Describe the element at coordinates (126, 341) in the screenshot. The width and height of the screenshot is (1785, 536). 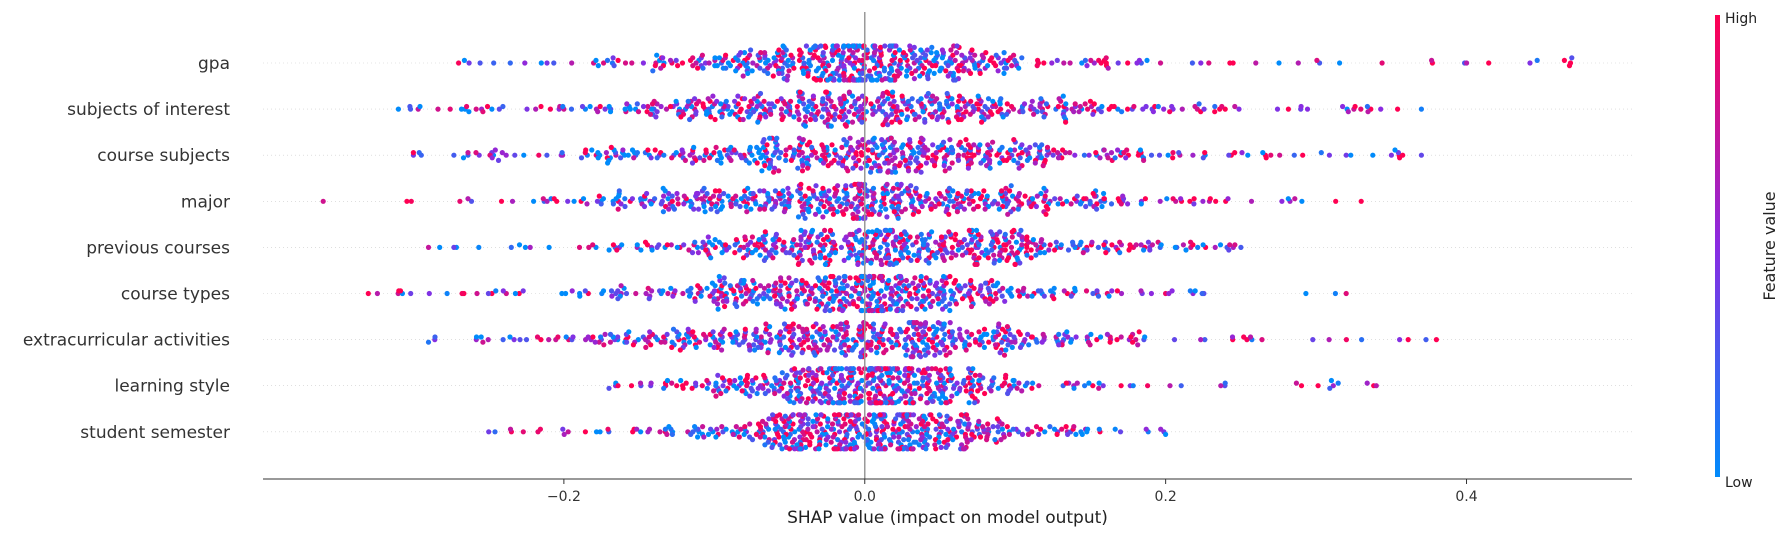
I see `feature-label: extracurricular activities` at that location.